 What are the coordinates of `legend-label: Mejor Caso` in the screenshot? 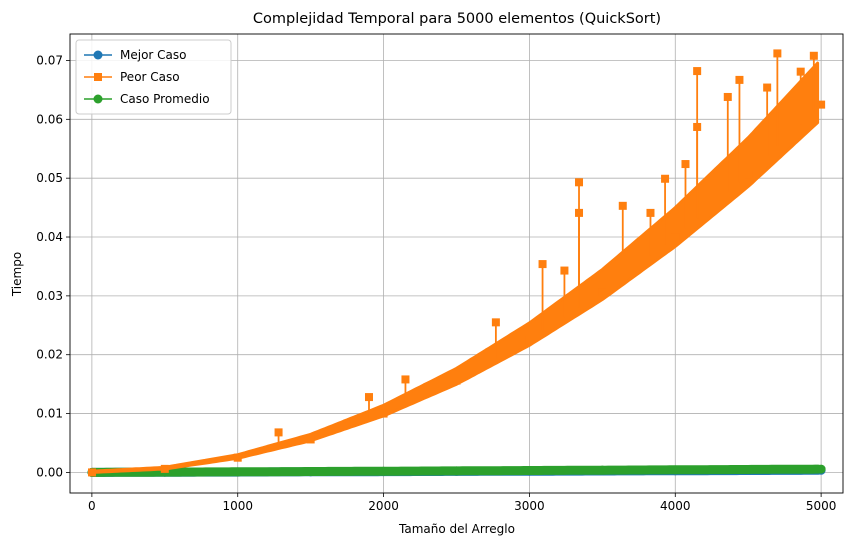 It's located at (153, 55).